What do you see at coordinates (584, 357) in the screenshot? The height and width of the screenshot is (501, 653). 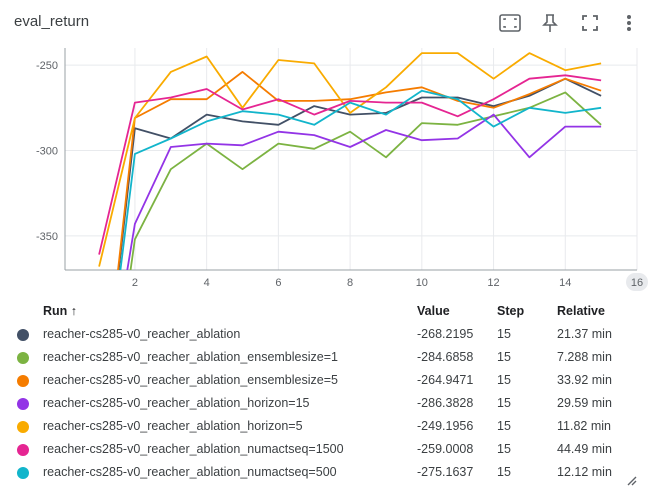 I see `run-relative-time: 7.288 min` at bounding box center [584, 357].